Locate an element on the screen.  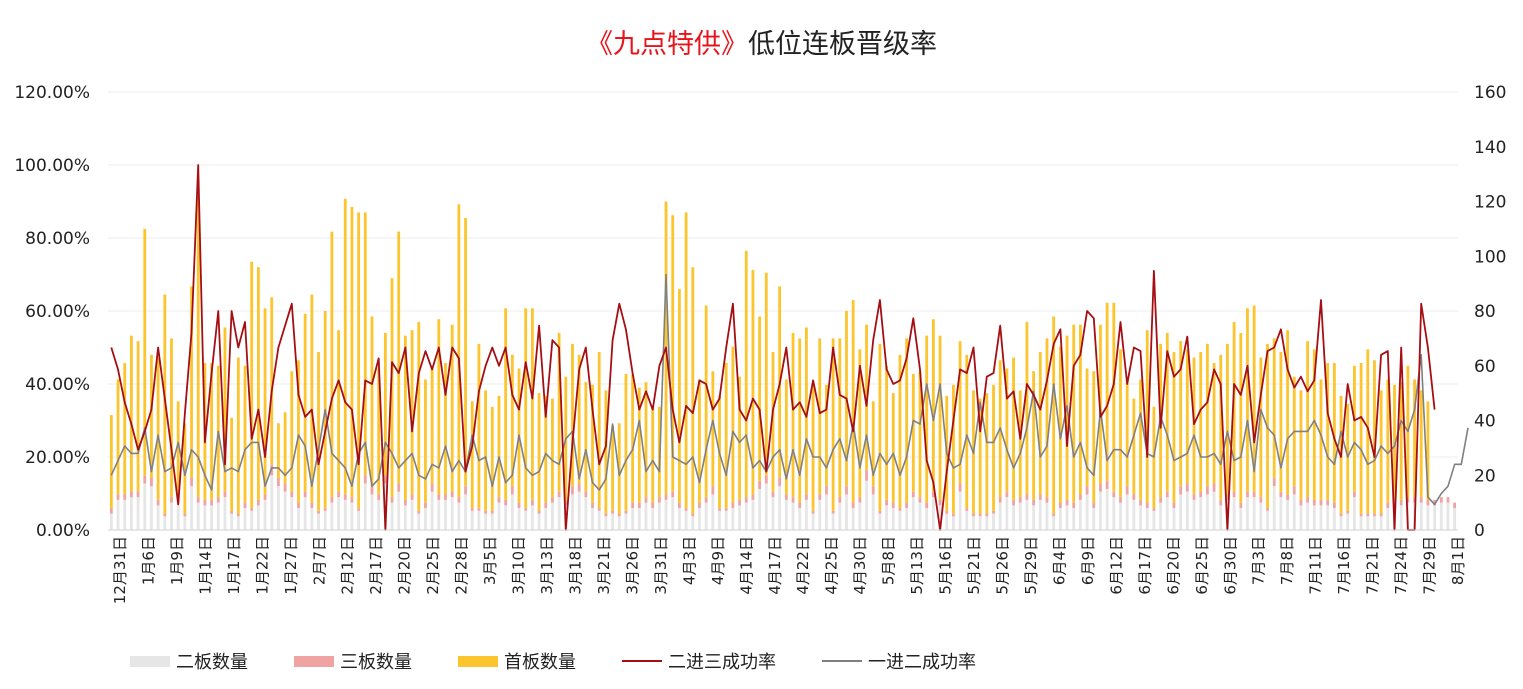
legend-label: 首板数量 is located at coordinates (540, 662).